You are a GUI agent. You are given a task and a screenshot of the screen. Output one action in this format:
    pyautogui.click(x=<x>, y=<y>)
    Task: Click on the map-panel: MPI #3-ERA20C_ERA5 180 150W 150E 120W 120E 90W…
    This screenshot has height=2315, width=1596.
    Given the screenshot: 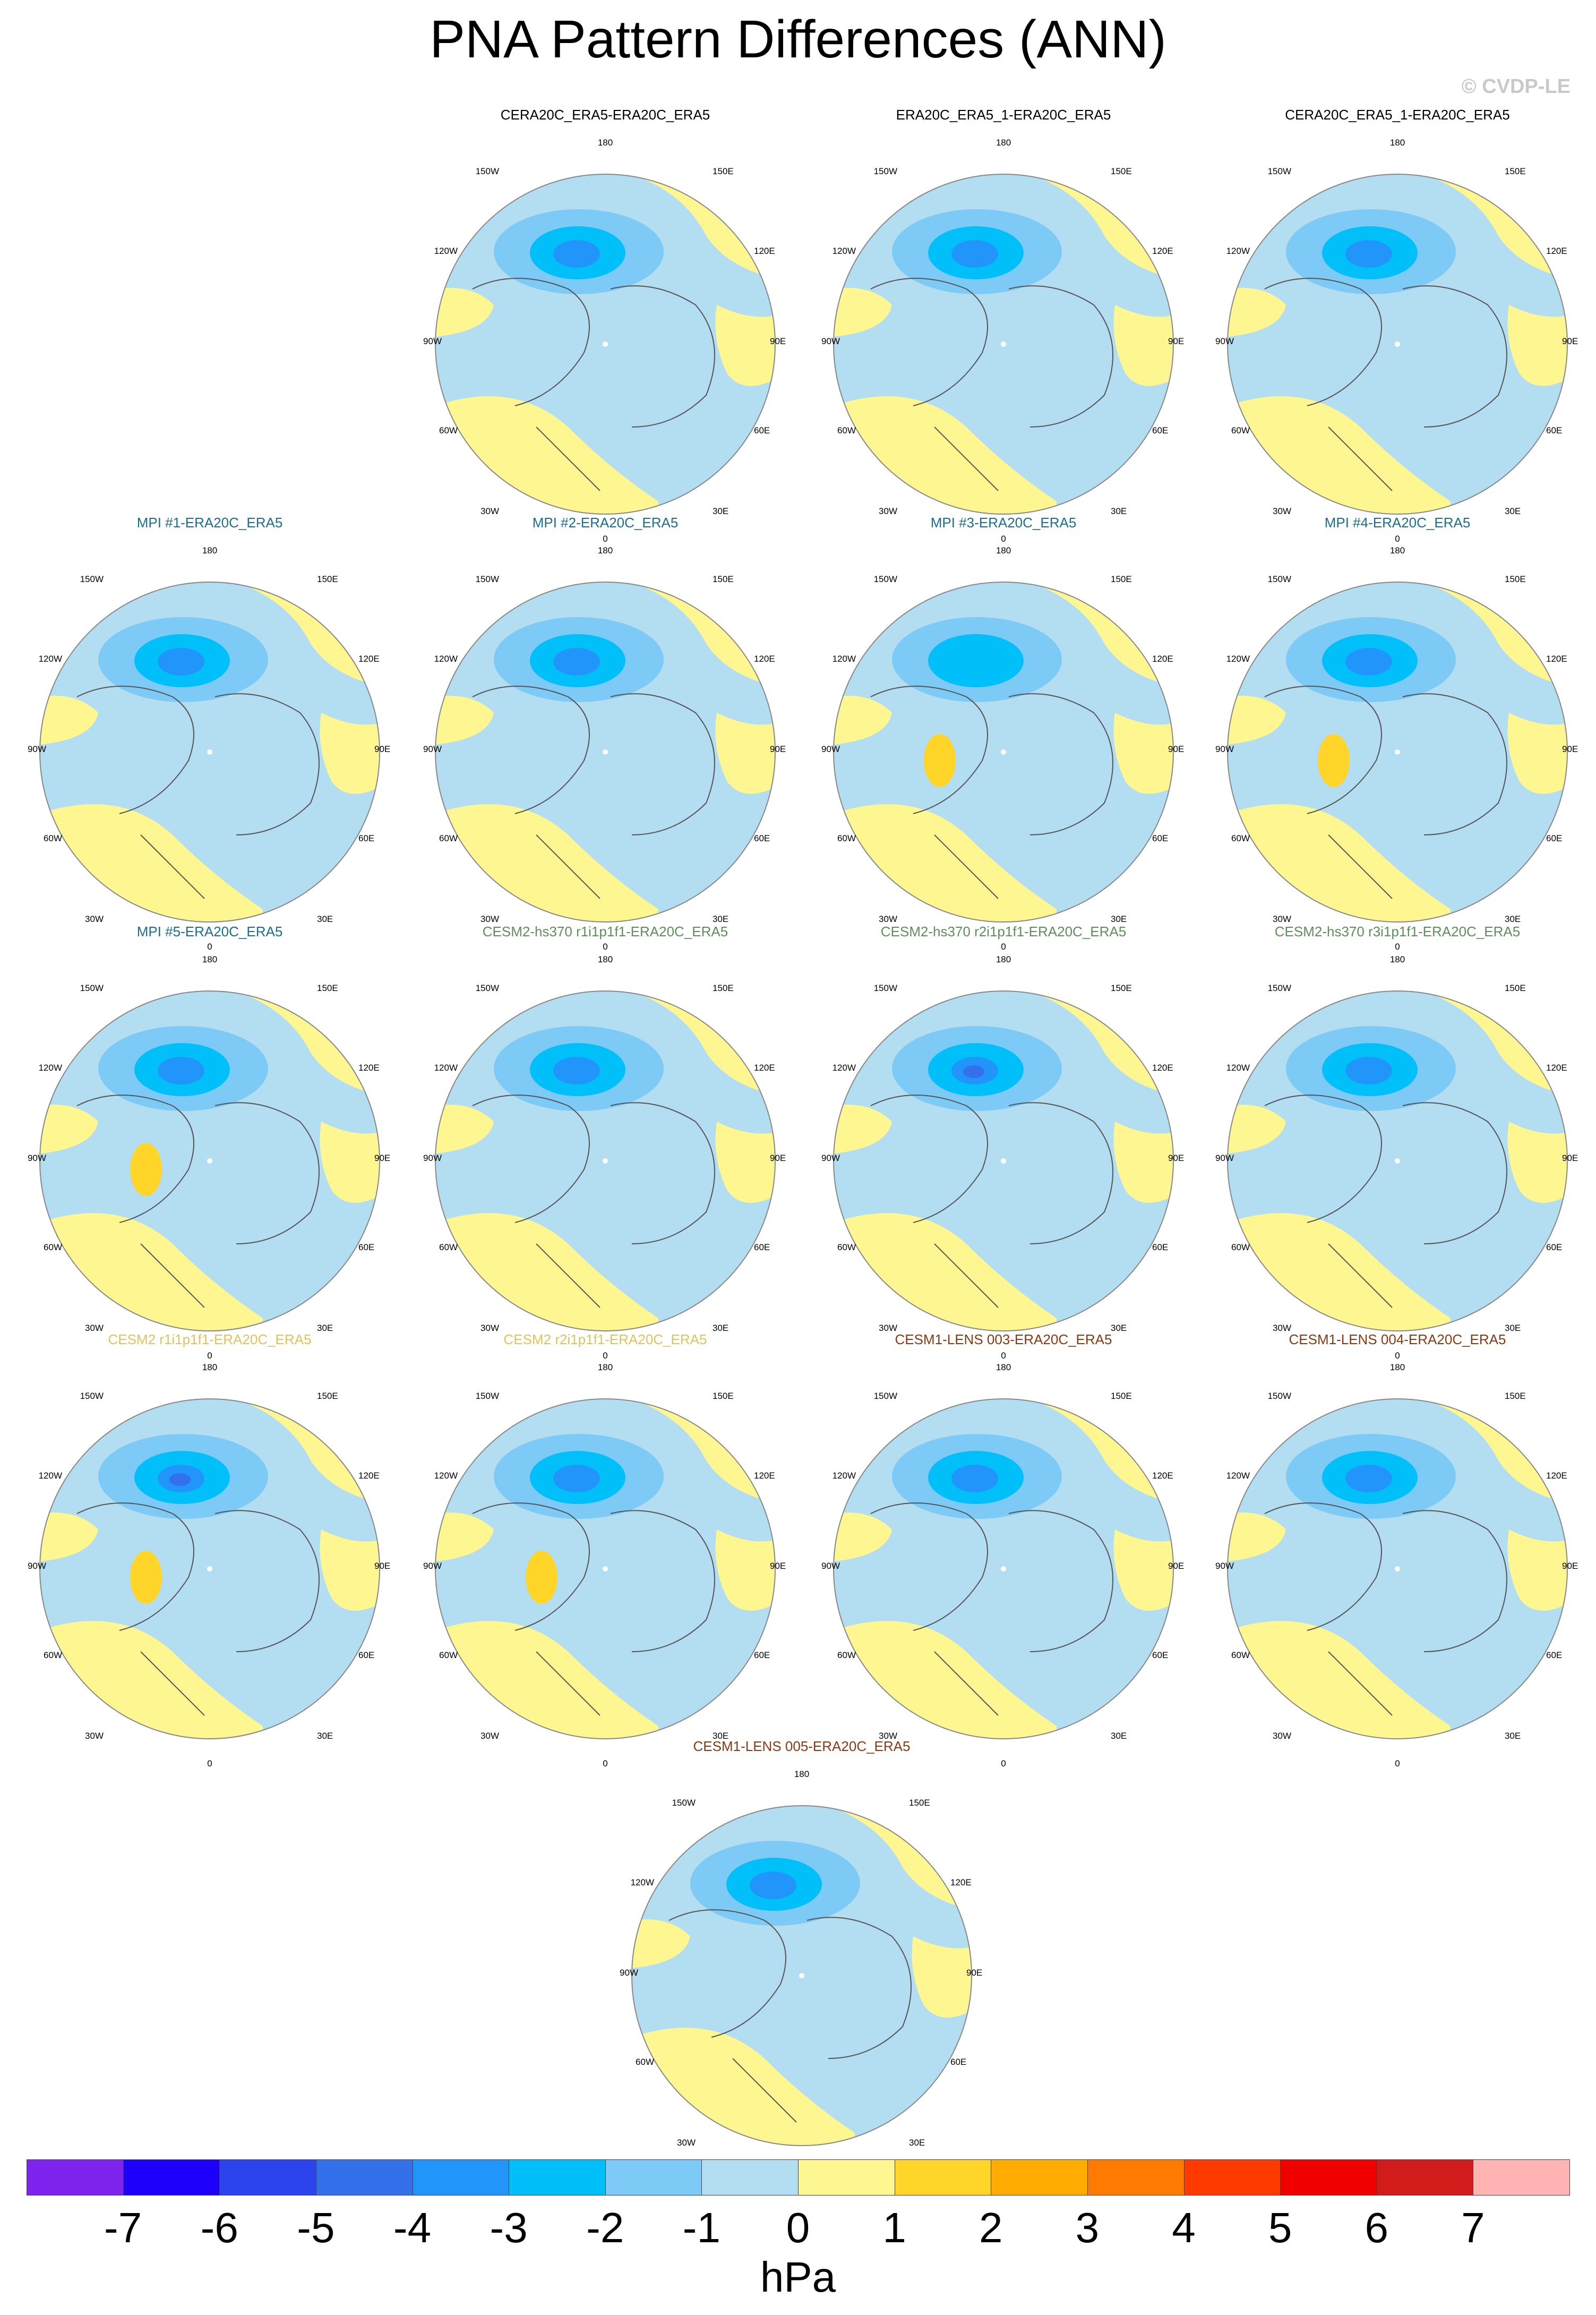 What is the action you would take?
    pyautogui.click(x=1003, y=733)
    